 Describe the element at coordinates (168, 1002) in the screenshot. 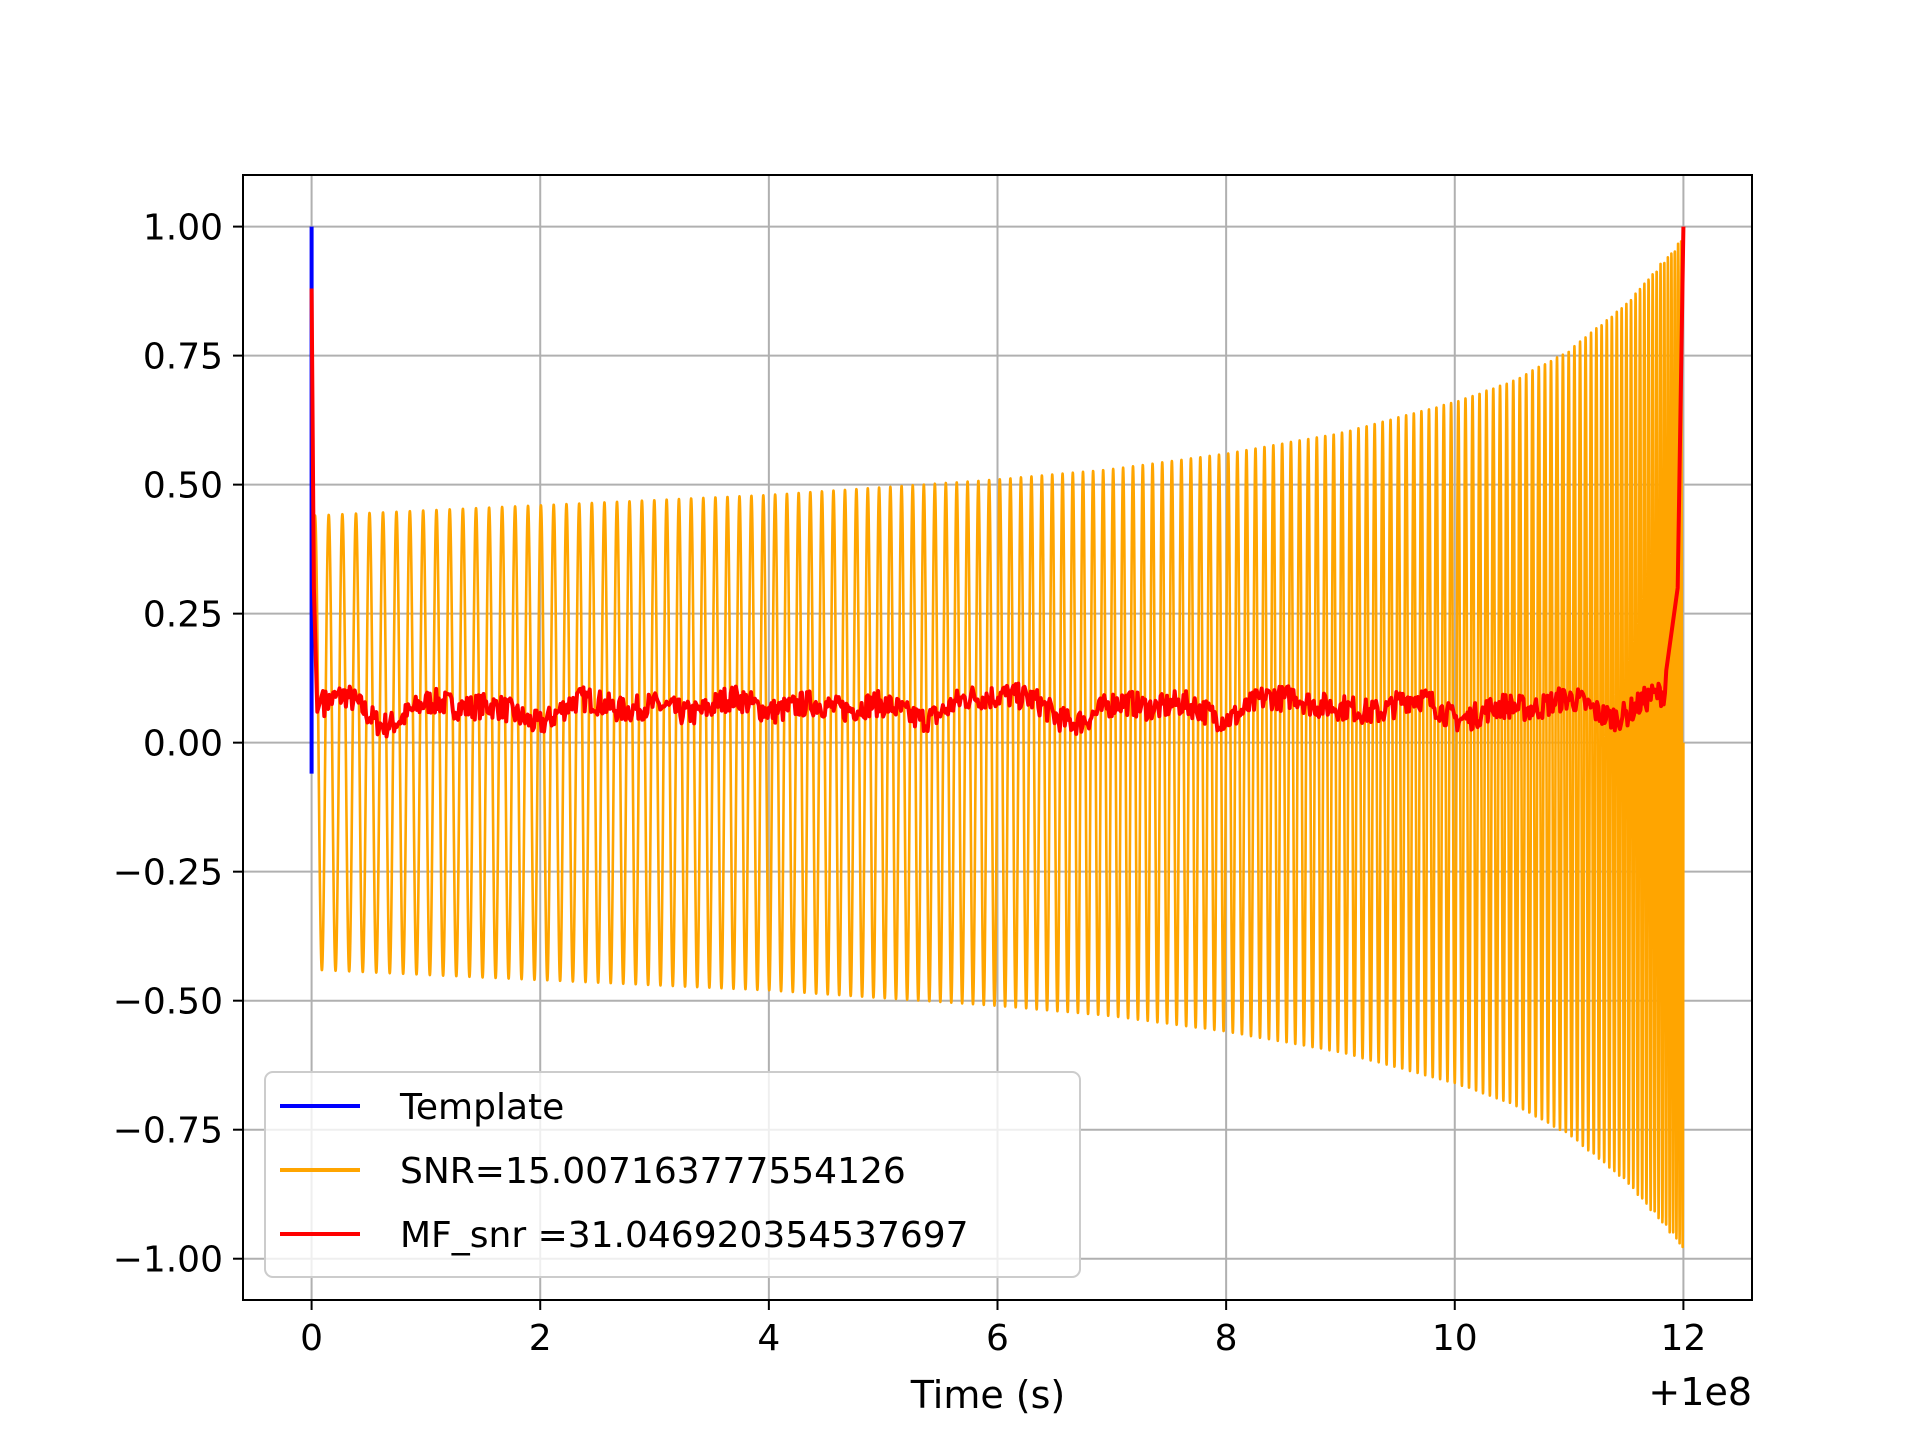

I see `y-tick-label: −0.50` at that location.